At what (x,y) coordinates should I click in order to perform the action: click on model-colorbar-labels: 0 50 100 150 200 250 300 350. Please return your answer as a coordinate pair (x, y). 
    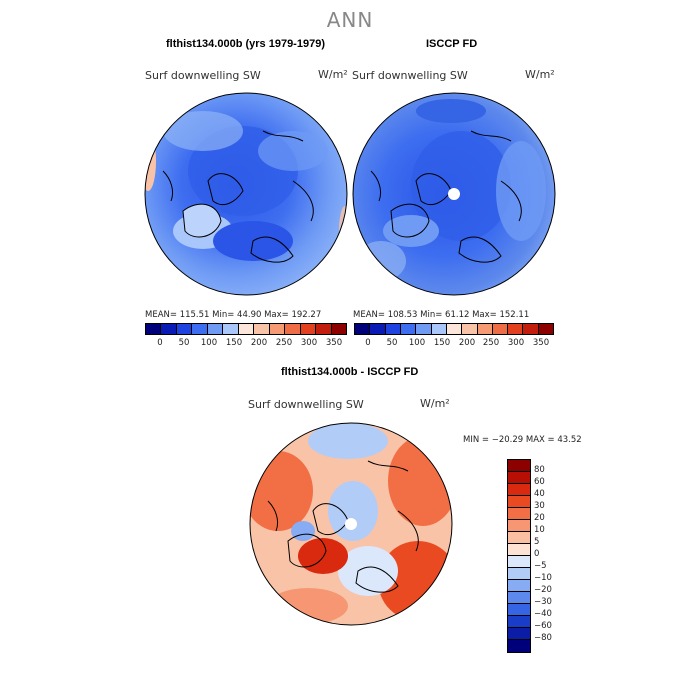
    Looking at the image, I should click on (245, 344).